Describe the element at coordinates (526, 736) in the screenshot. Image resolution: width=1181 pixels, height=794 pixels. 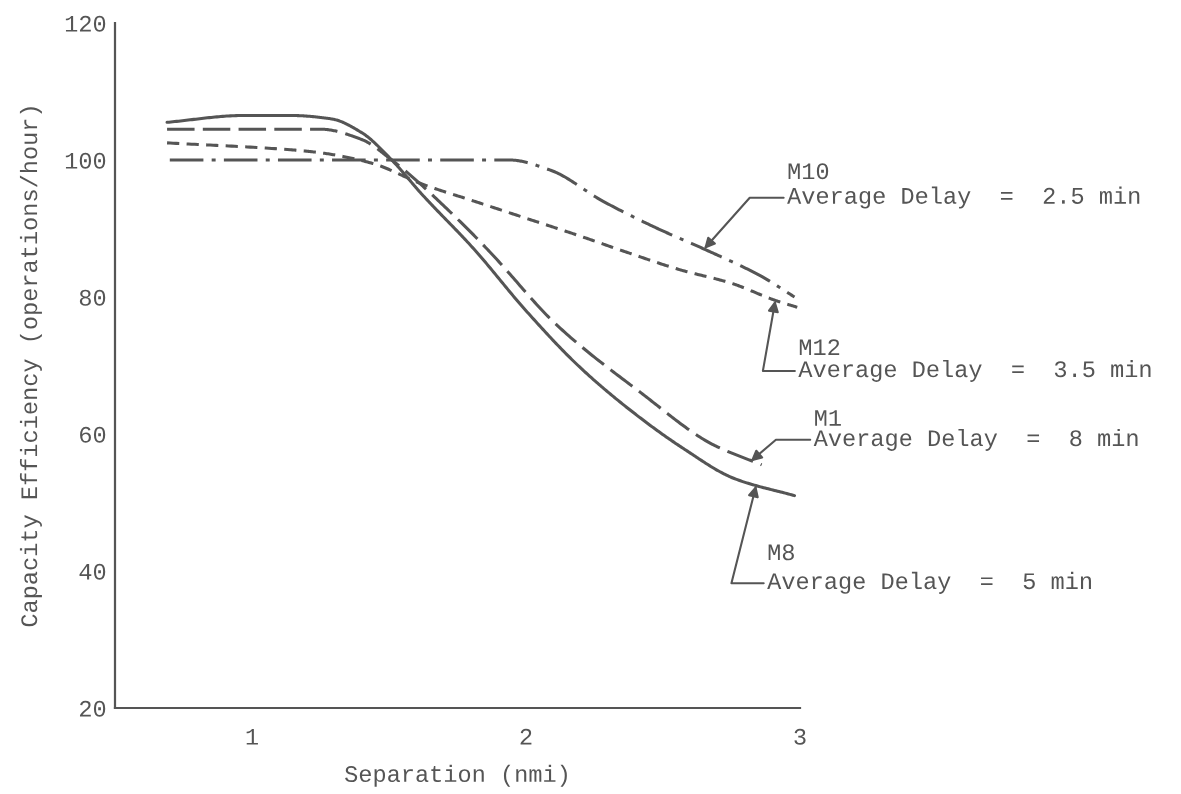
I see `x-tick-label: 2` at that location.